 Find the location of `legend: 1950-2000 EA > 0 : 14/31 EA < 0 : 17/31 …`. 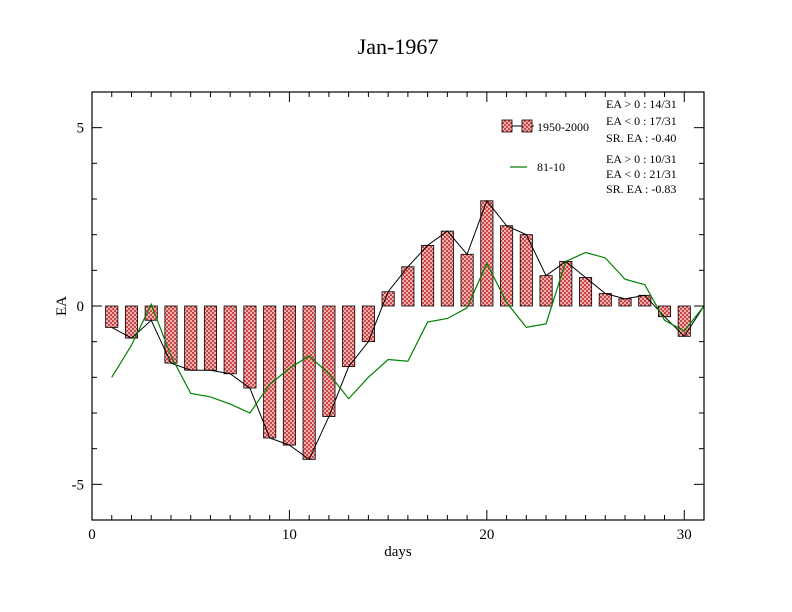

legend: 1950-2000 EA > 0 : 14/31 EA < 0 : 17/31 … is located at coordinates (589, 146).